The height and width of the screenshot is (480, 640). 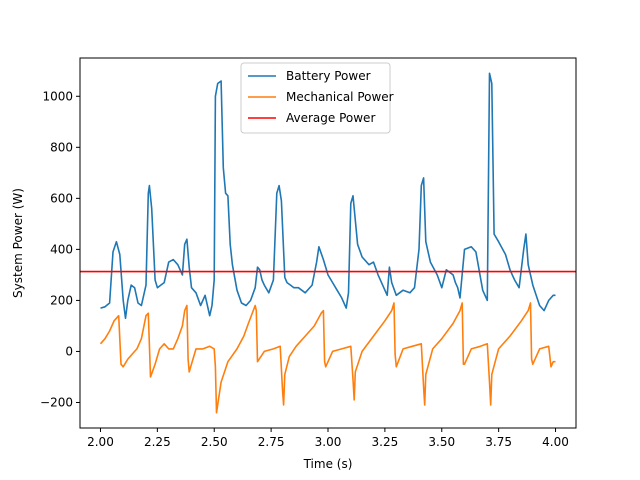 What do you see at coordinates (157, 442) in the screenshot?
I see `x-tick-label: 2.25` at bounding box center [157, 442].